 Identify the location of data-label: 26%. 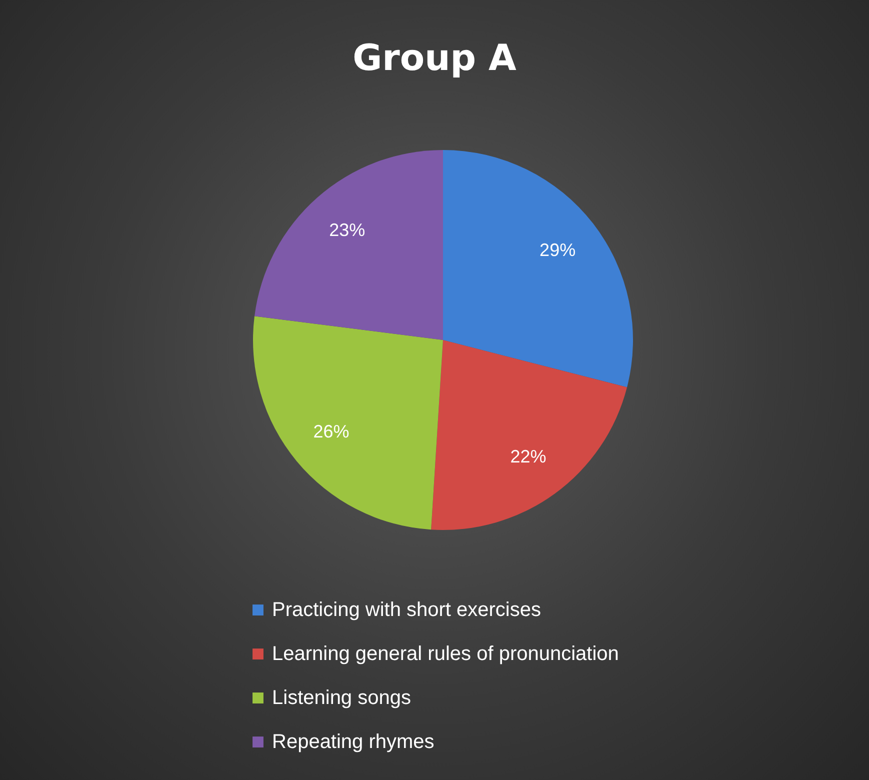
(331, 431).